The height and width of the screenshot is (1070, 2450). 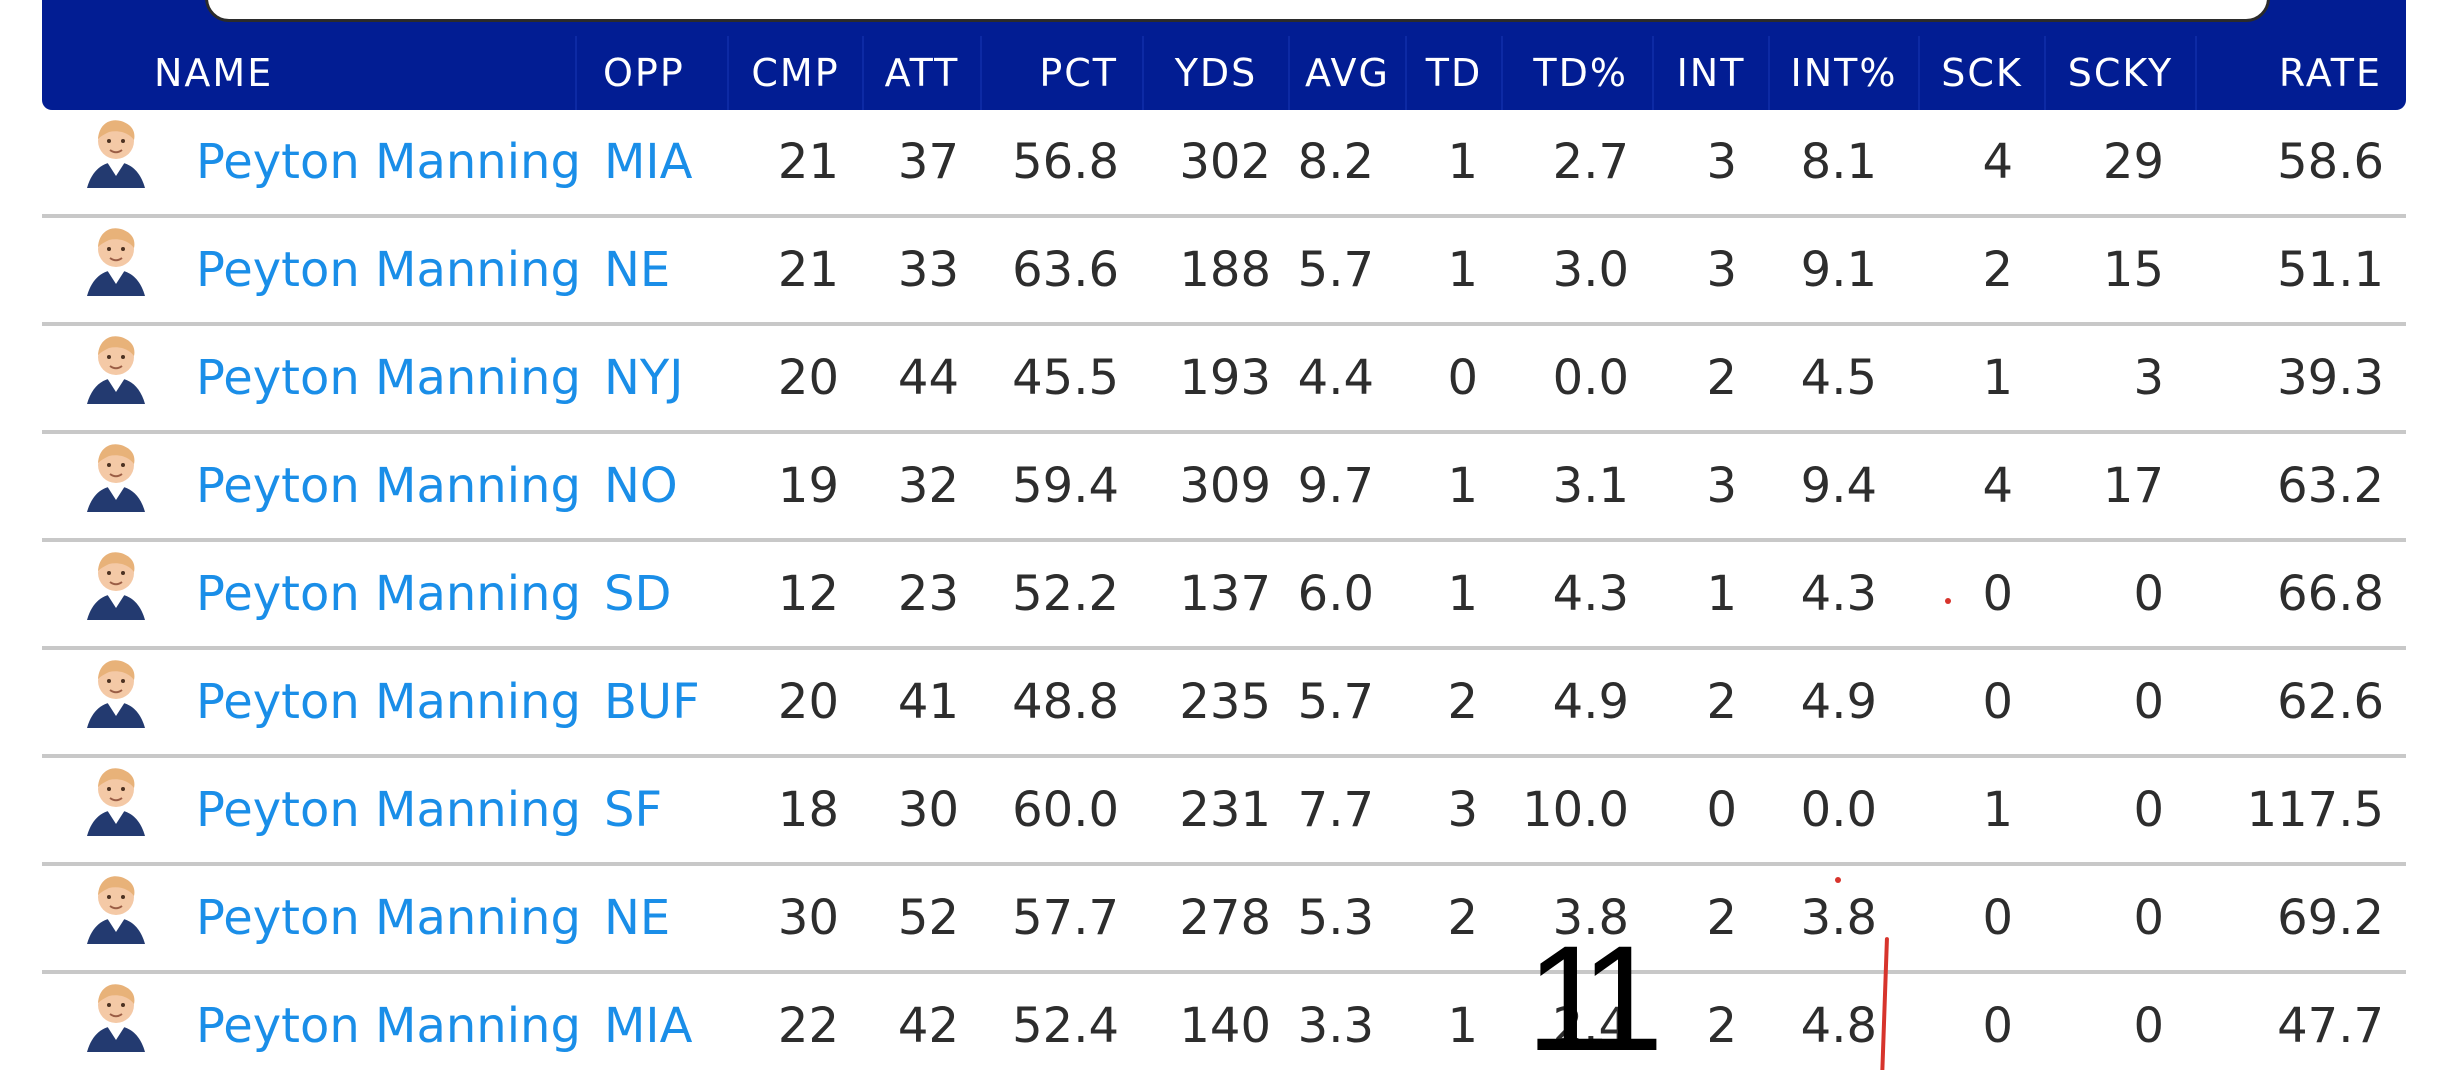 I want to click on column-header-td: TD, so click(x=1454, y=73).